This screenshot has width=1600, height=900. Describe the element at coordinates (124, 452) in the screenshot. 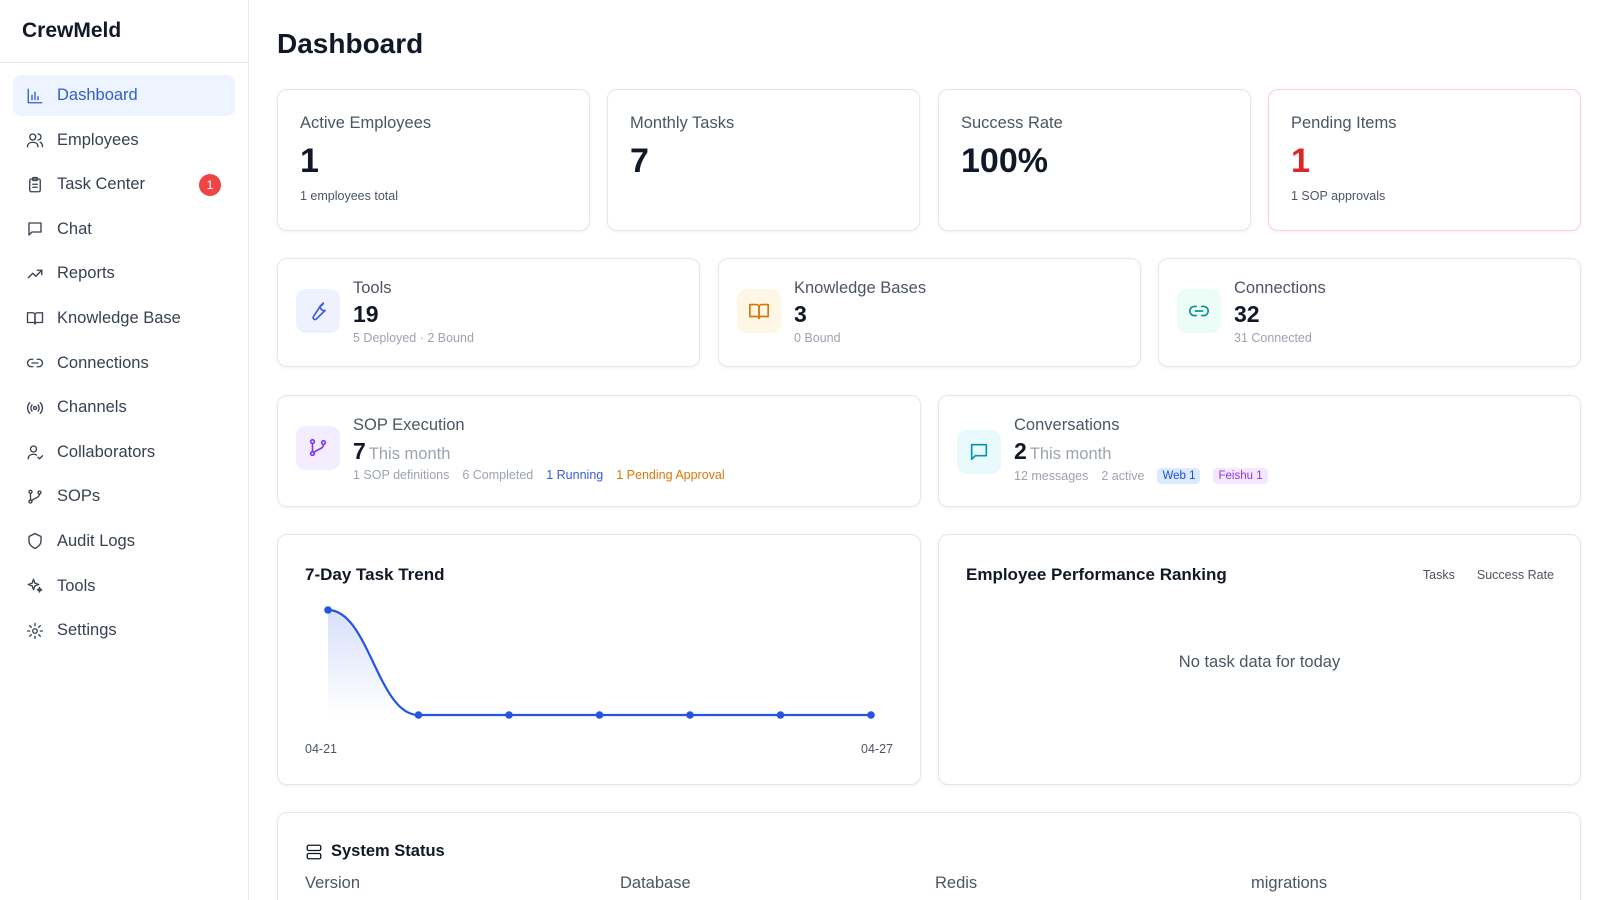

I see `sidebar-item-collaborators: Collaborators` at that location.